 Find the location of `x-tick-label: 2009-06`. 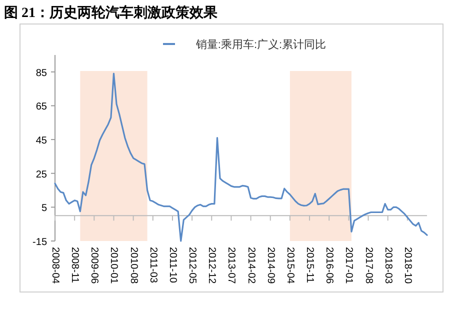

x-tick-label: 2009-06 is located at coordinates (94, 265).